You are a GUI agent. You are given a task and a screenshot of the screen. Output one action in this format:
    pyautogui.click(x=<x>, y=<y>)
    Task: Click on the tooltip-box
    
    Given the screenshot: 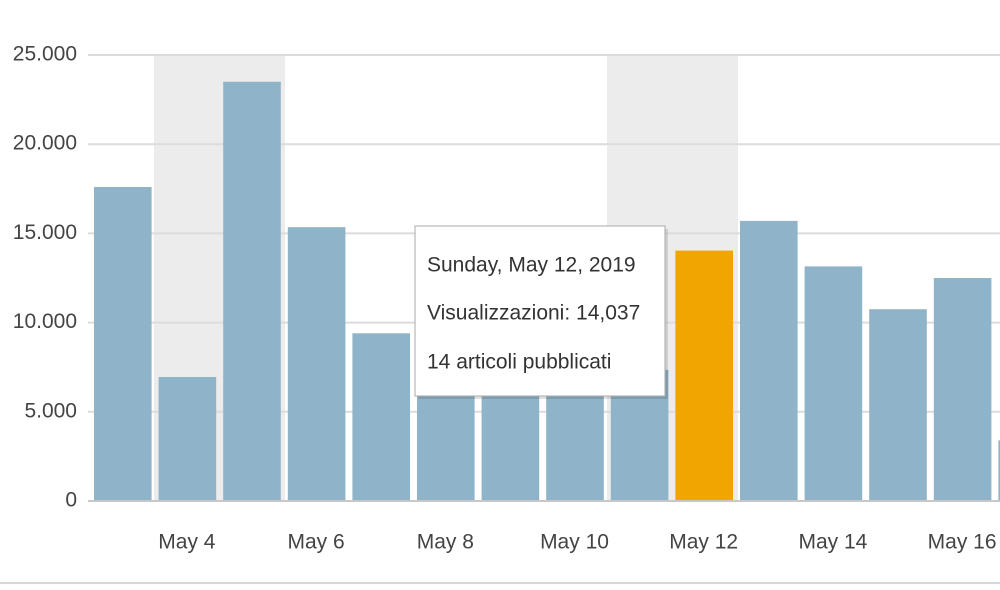 What is the action you would take?
    pyautogui.click(x=540, y=311)
    